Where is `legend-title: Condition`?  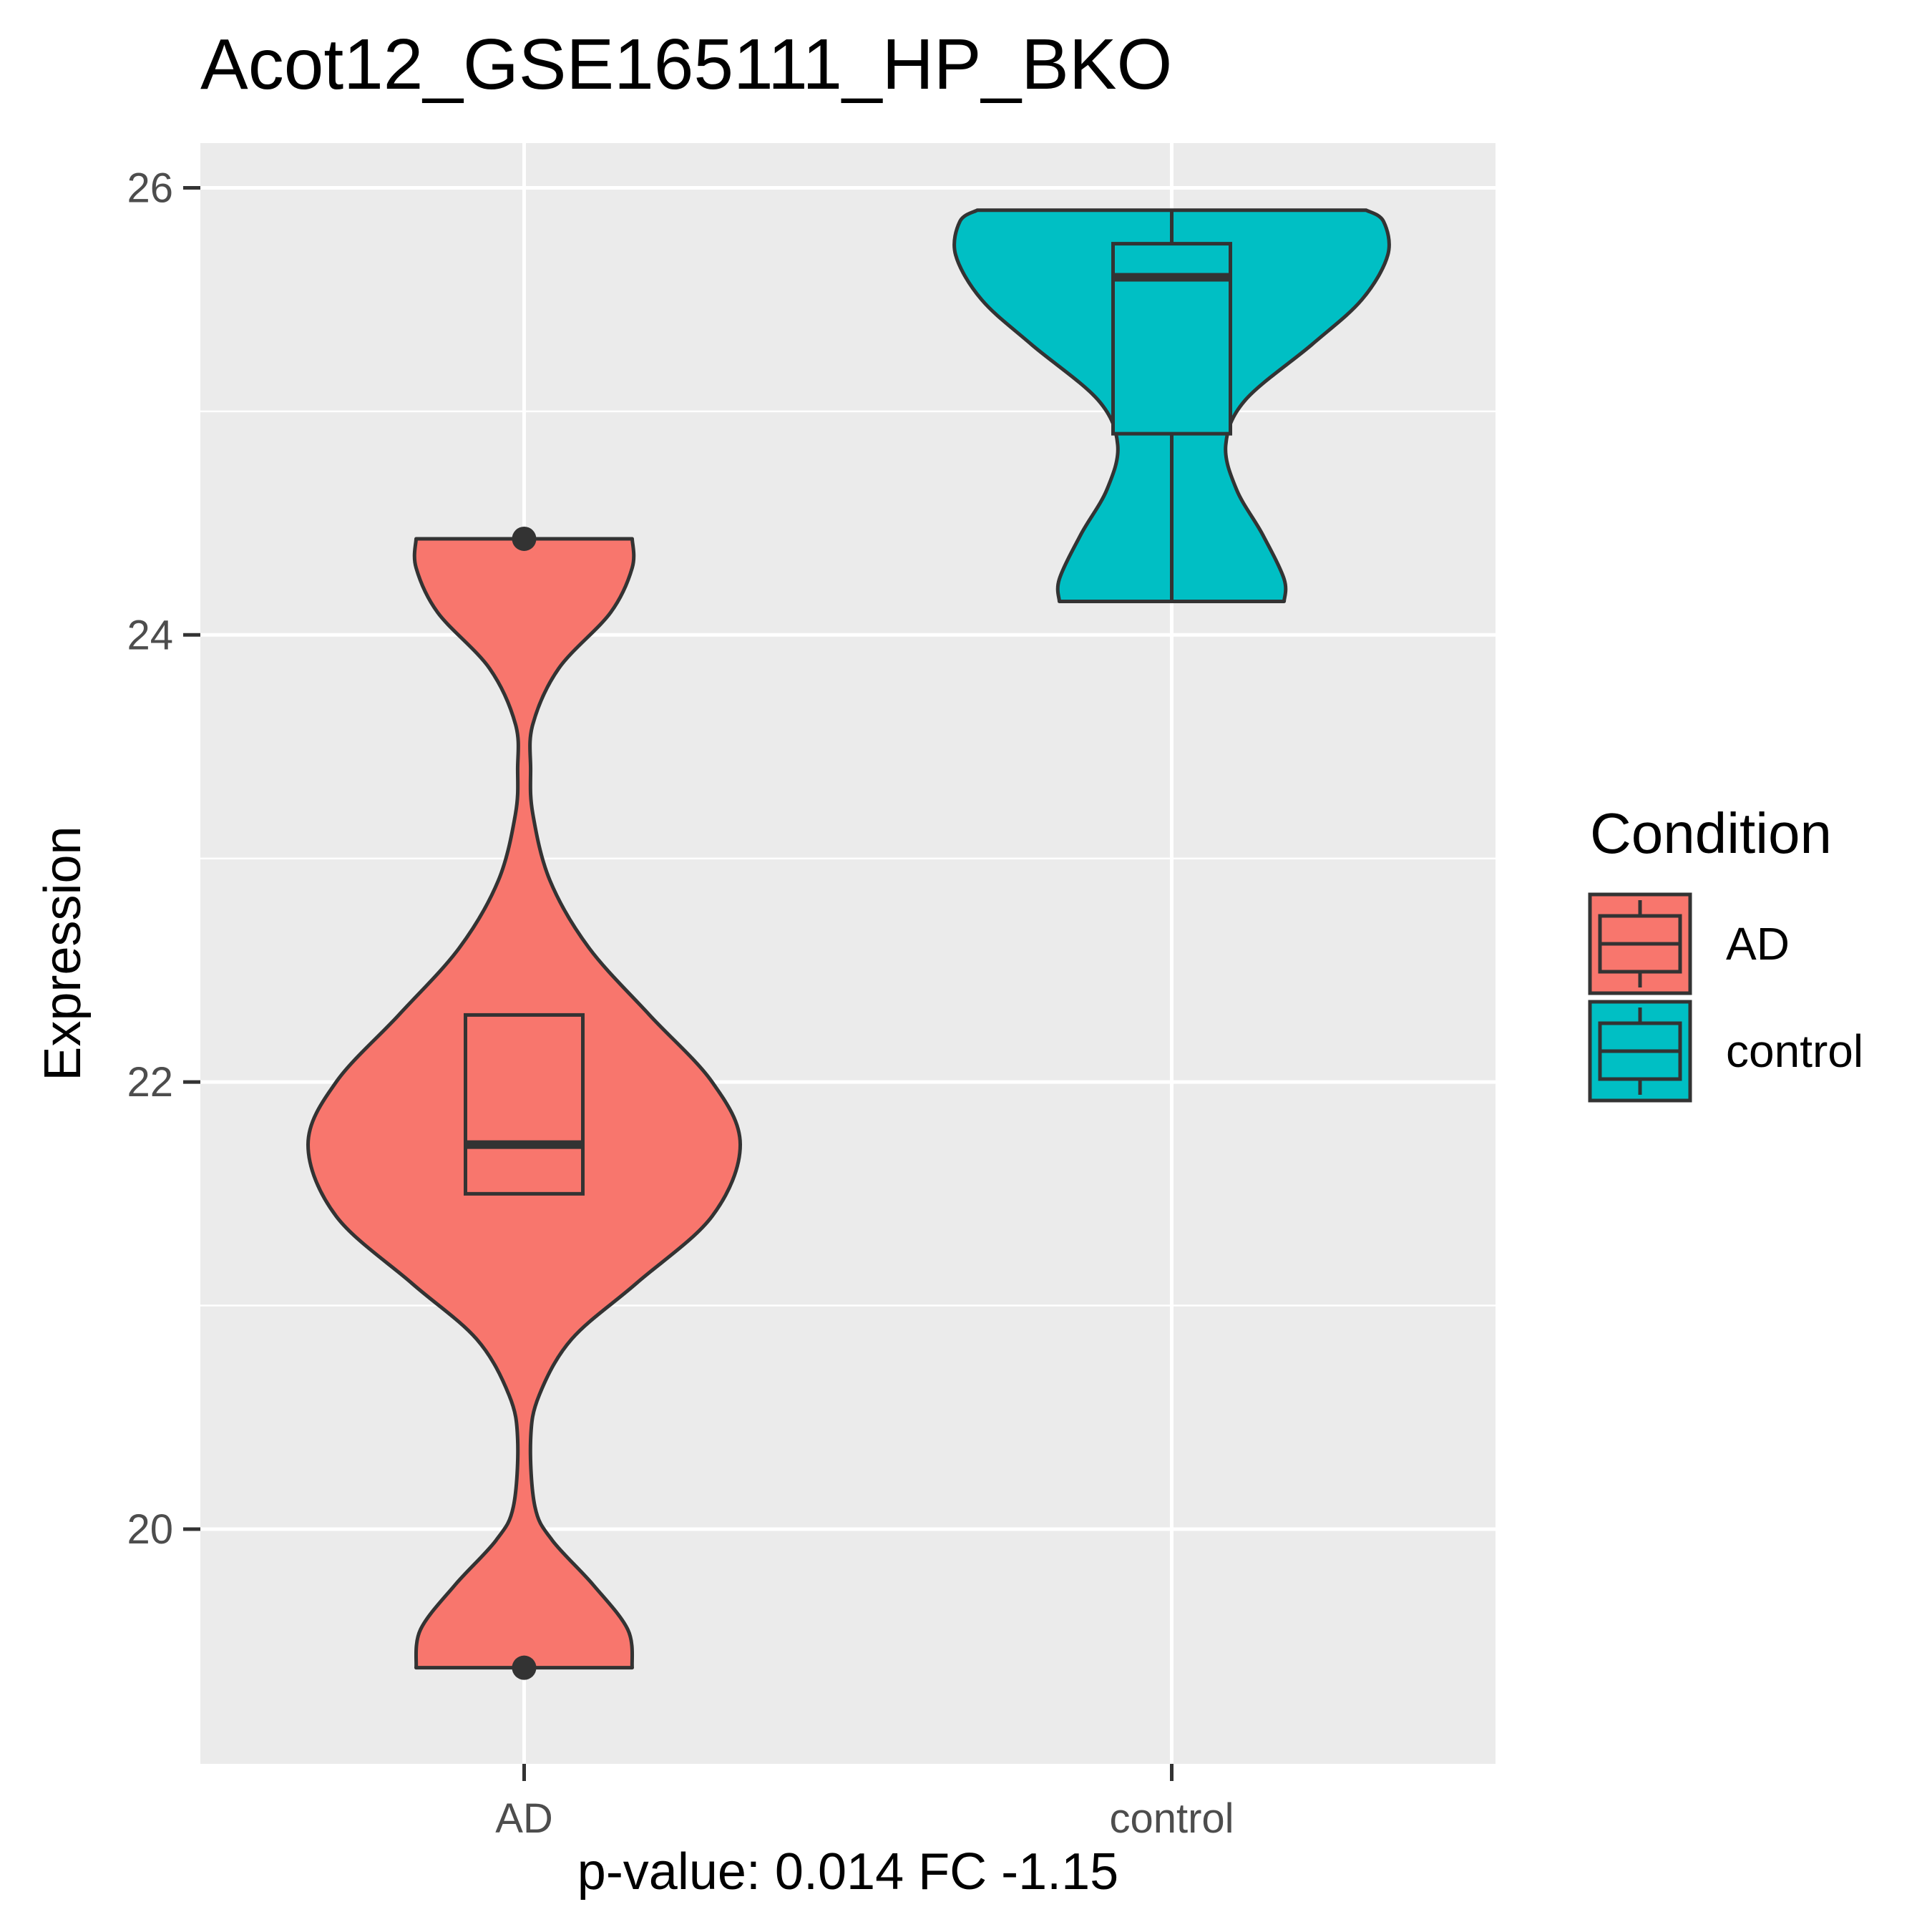
legend-title: Condition is located at coordinates (1711, 833).